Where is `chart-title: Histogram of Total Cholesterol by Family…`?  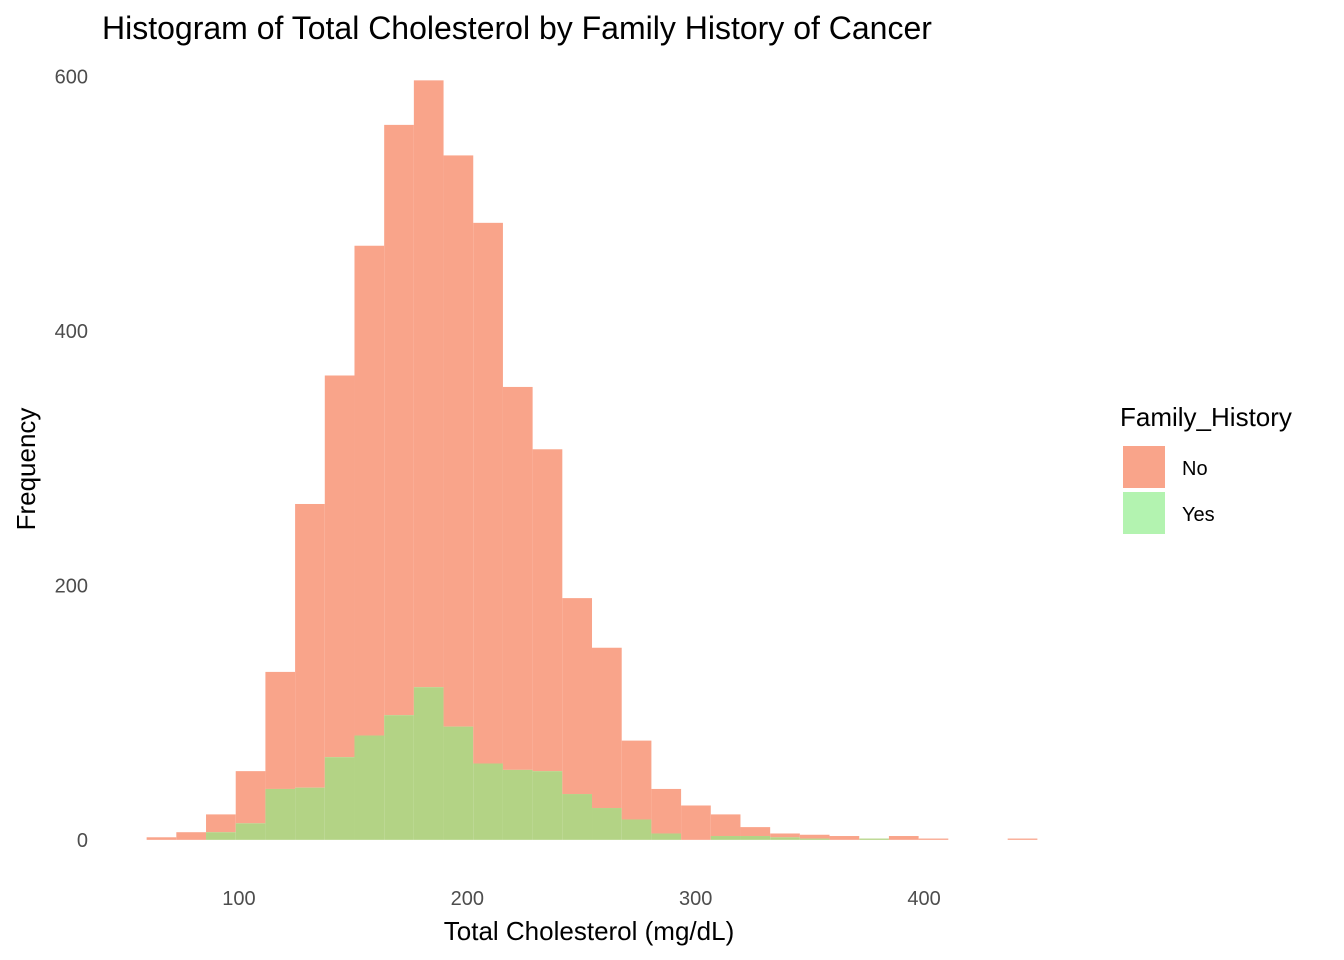
chart-title: Histogram of Total Cholesterol by Family… is located at coordinates (517, 28).